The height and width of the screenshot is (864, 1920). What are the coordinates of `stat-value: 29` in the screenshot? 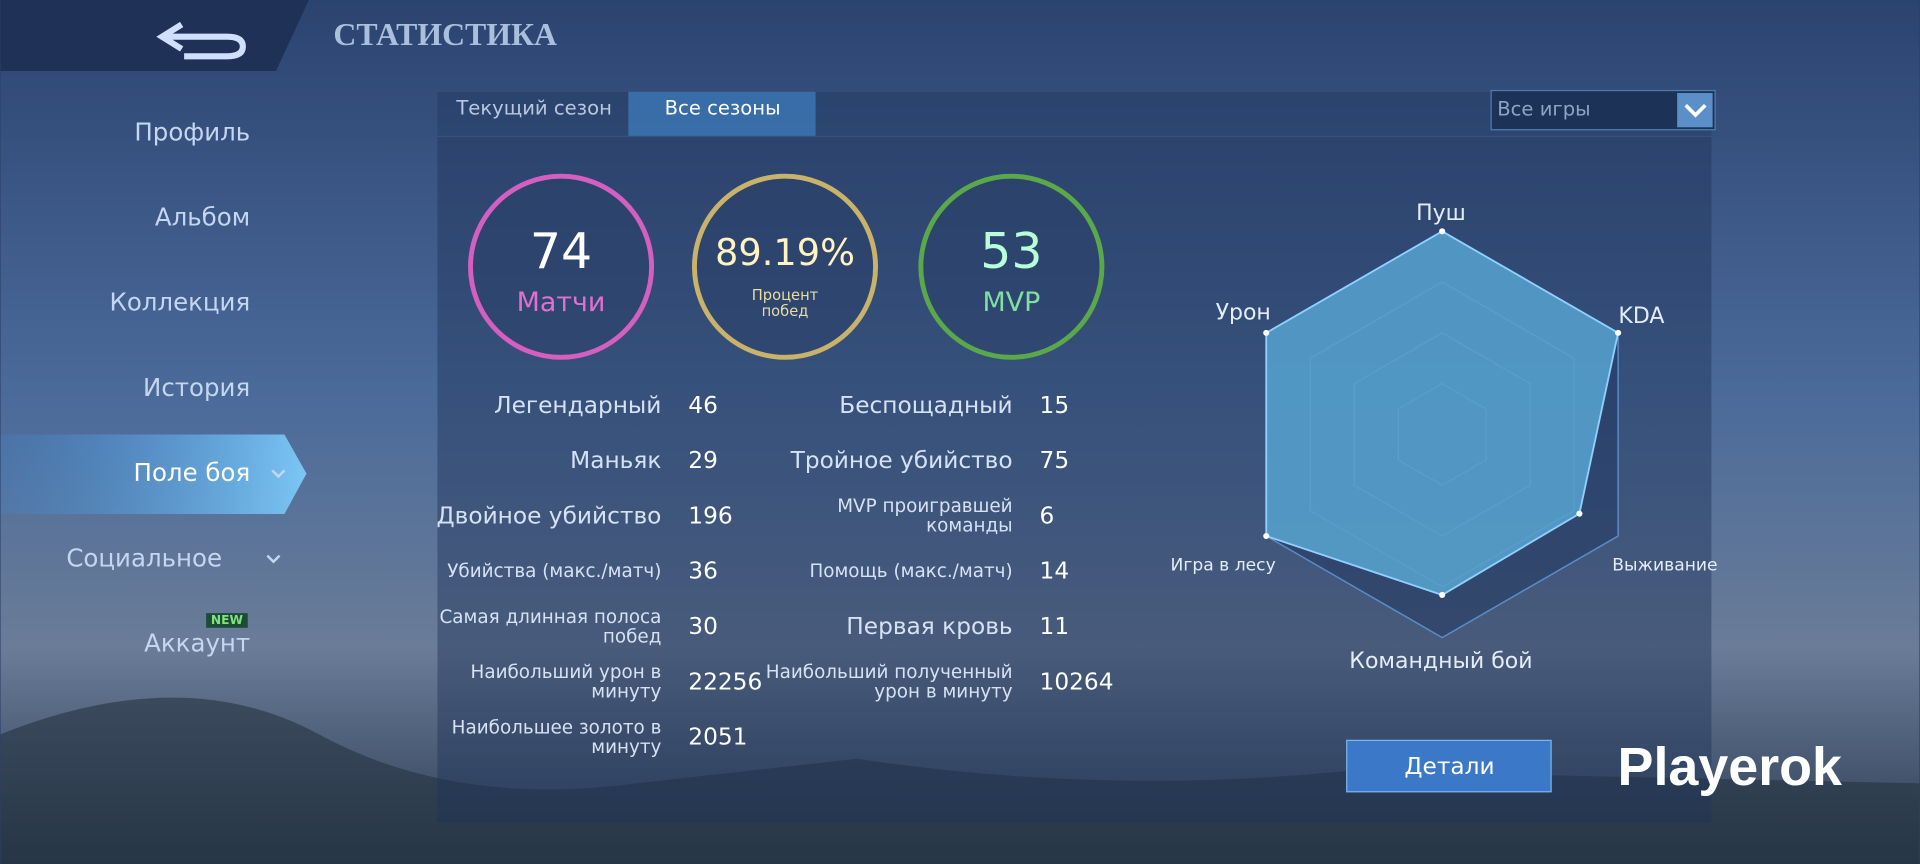 It's located at (703, 460).